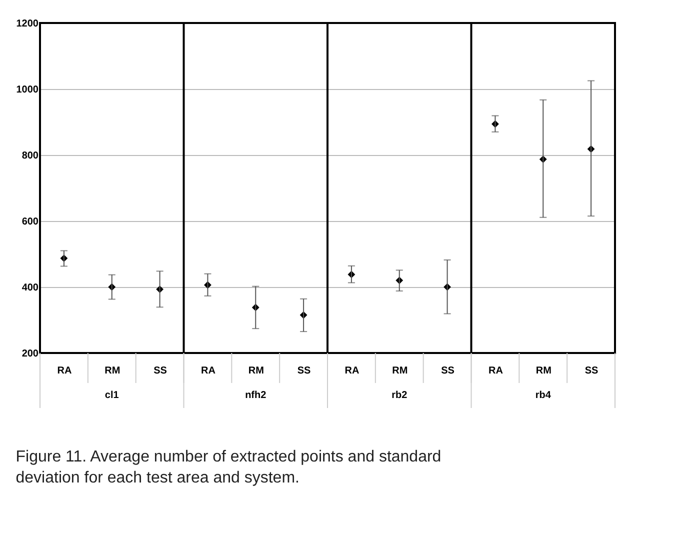 The image size is (685, 533). Describe the element at coordinates (229, 467) in the screenshot. I see `caption: Figure 11. Average number of extracted points and standard deviation for each test area and system.` at that location.